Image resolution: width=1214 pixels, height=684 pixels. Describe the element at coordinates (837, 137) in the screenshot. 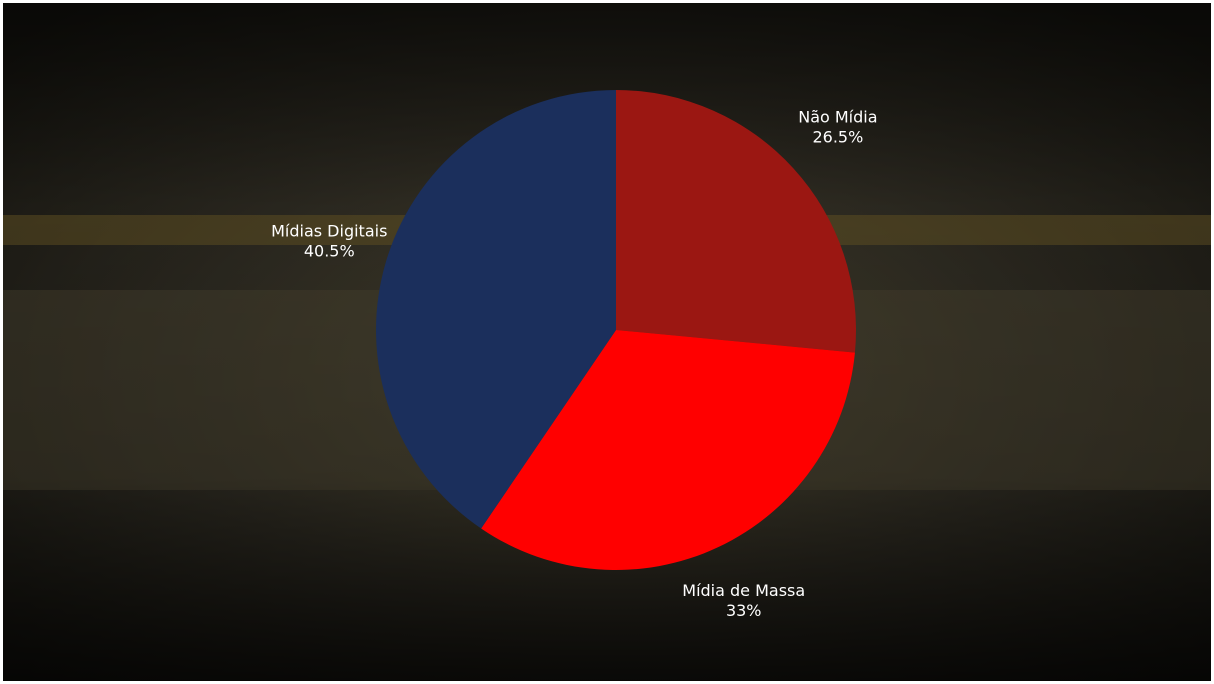

I see `slice-value-label: 26.5%` at that location.